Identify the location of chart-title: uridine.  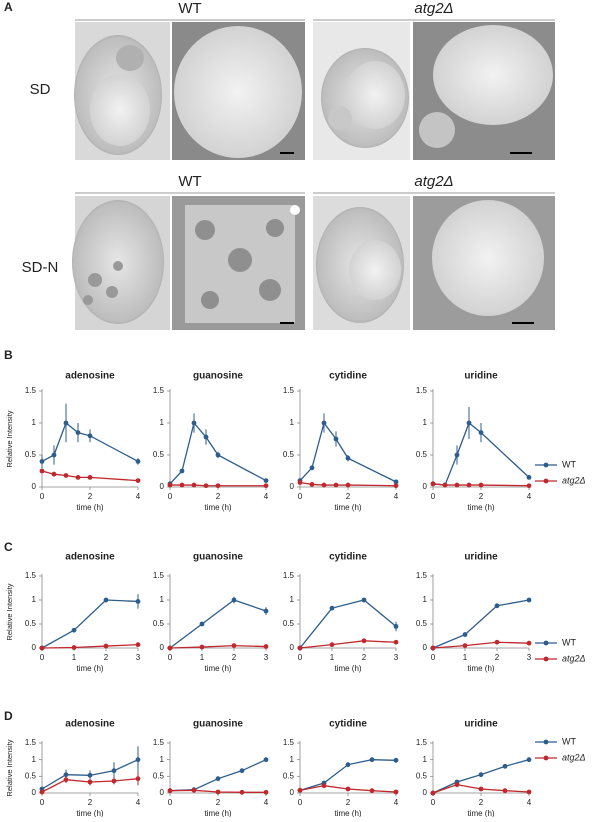
(481, 557).